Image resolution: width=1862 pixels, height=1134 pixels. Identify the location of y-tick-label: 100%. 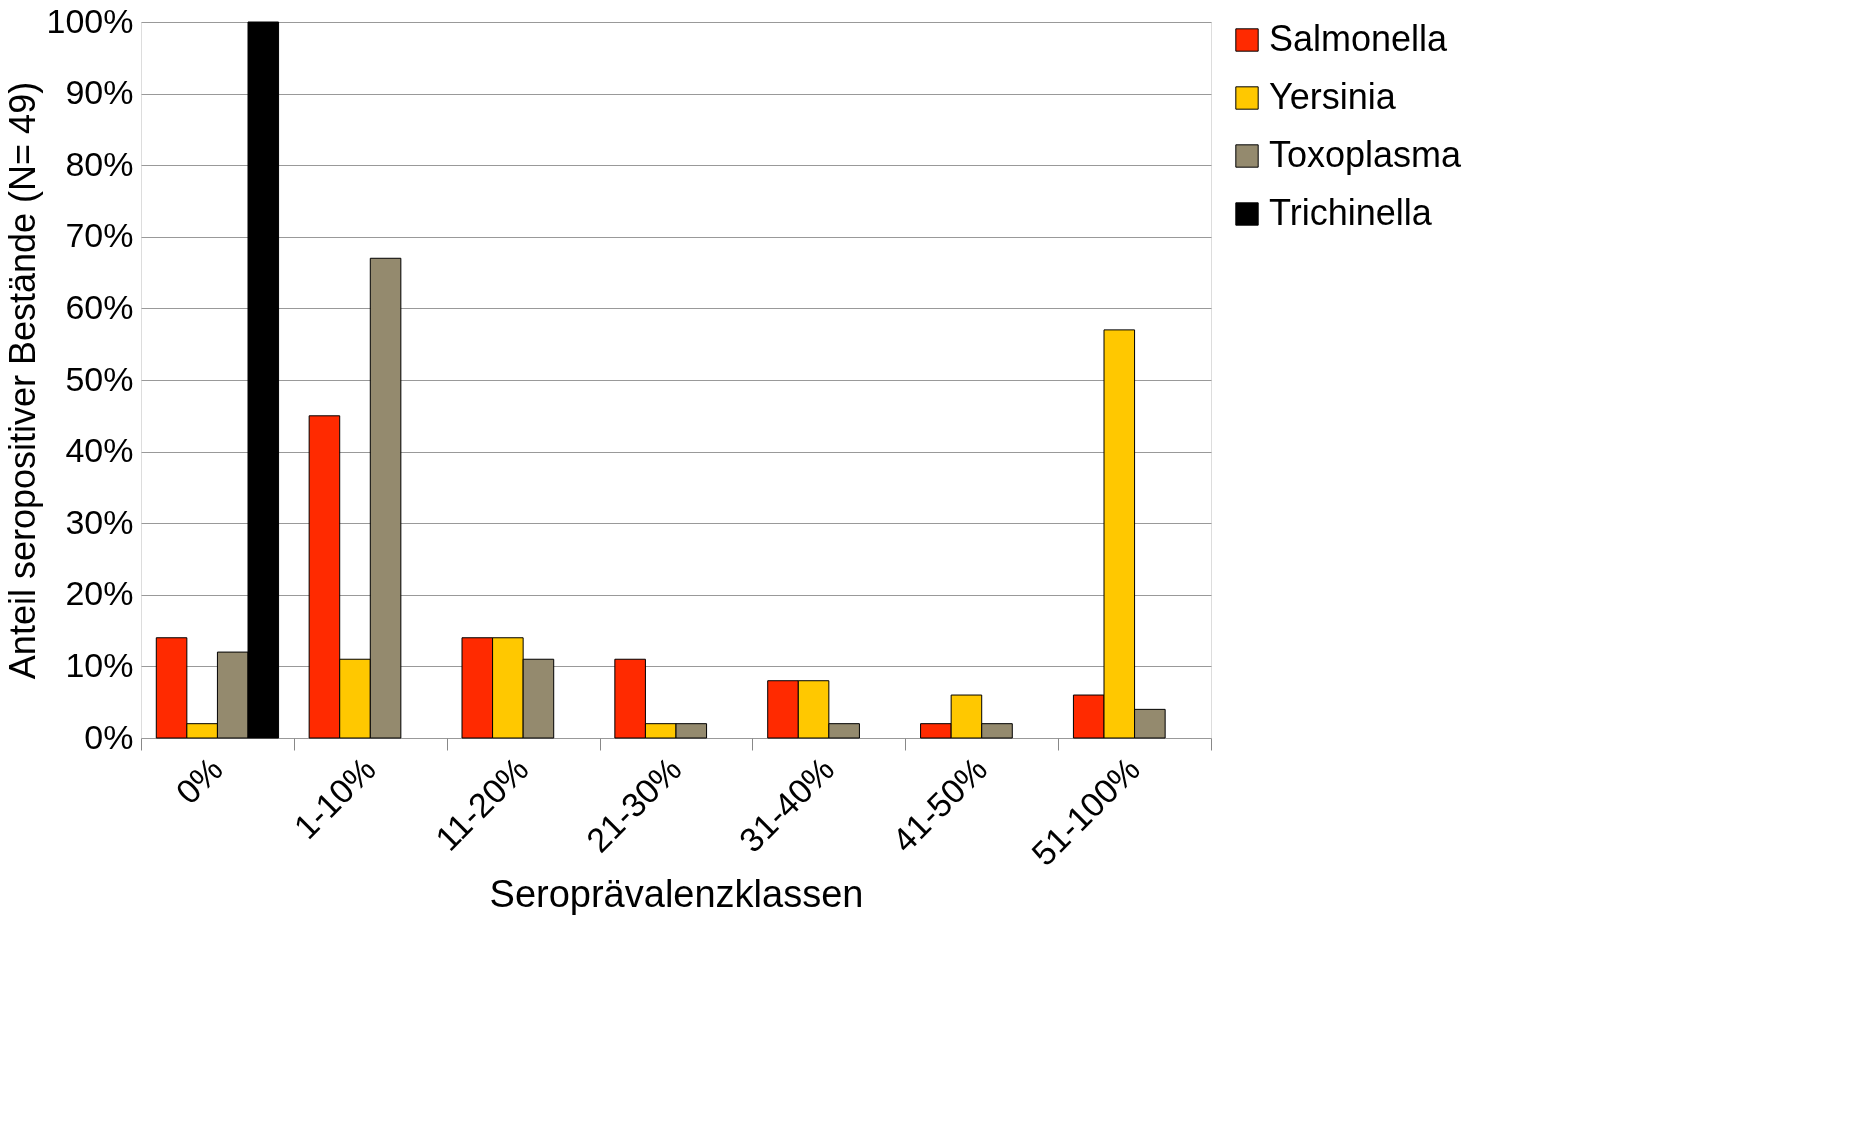
(90, 20).